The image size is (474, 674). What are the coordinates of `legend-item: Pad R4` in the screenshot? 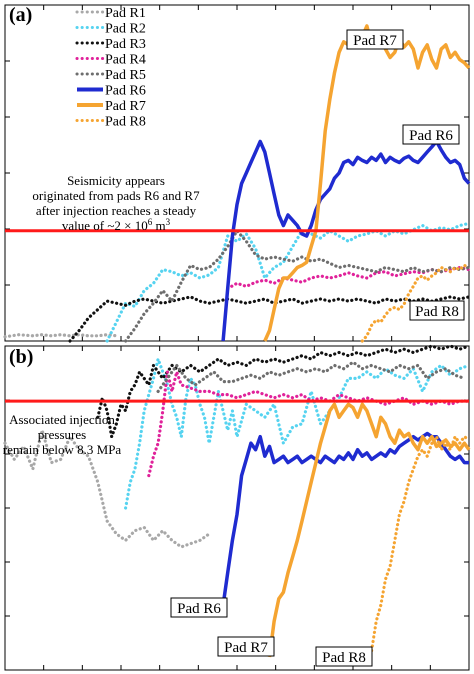 It's located at (110, 60).